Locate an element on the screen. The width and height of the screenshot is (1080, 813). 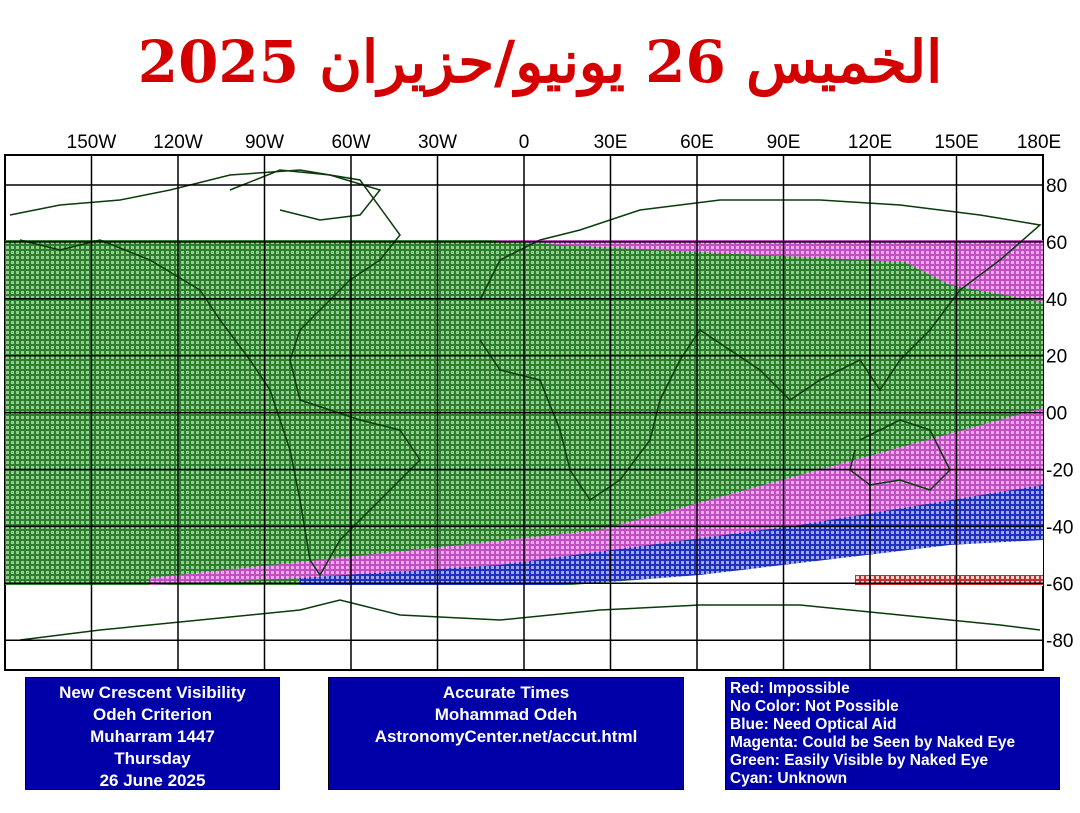
box-line: Green: Easily Visible by Naked Eye is located at coordinates (859, 760).